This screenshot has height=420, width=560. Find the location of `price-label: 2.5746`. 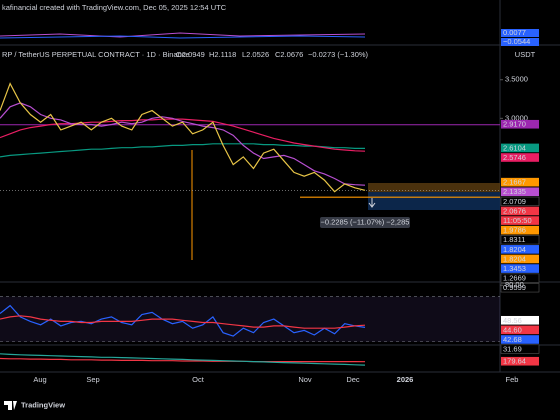

price-label: 2.5746 is located at coordinates (514, 157).